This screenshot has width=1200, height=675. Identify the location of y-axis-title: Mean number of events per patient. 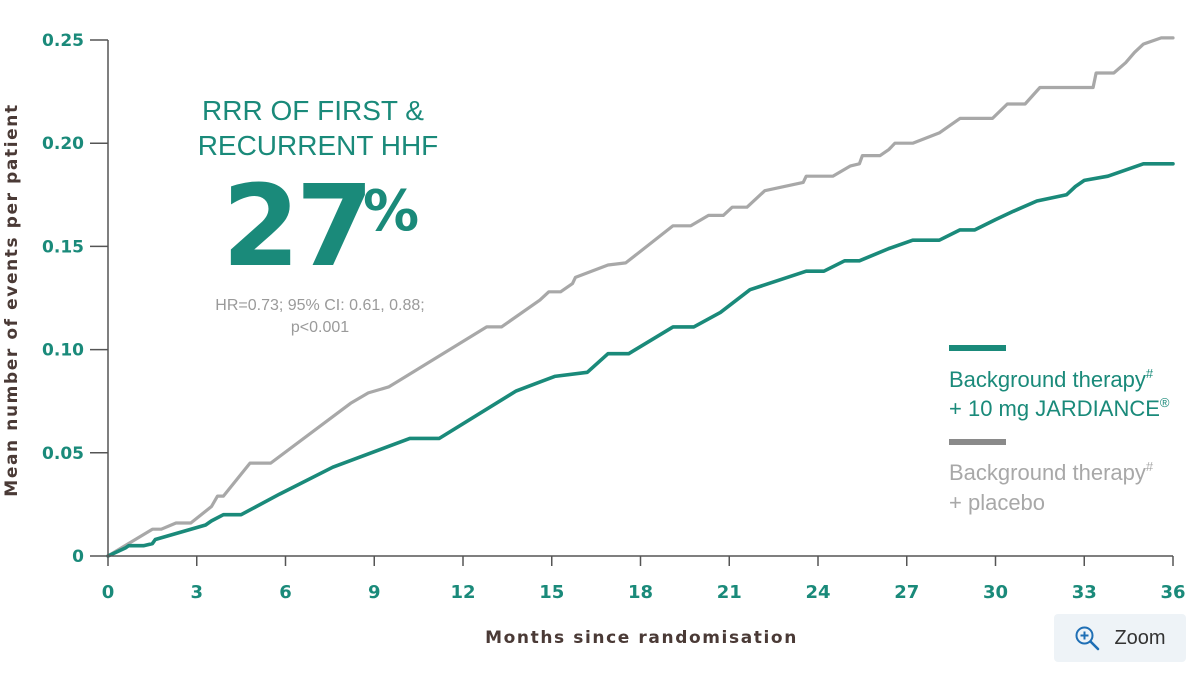
(12, 299).